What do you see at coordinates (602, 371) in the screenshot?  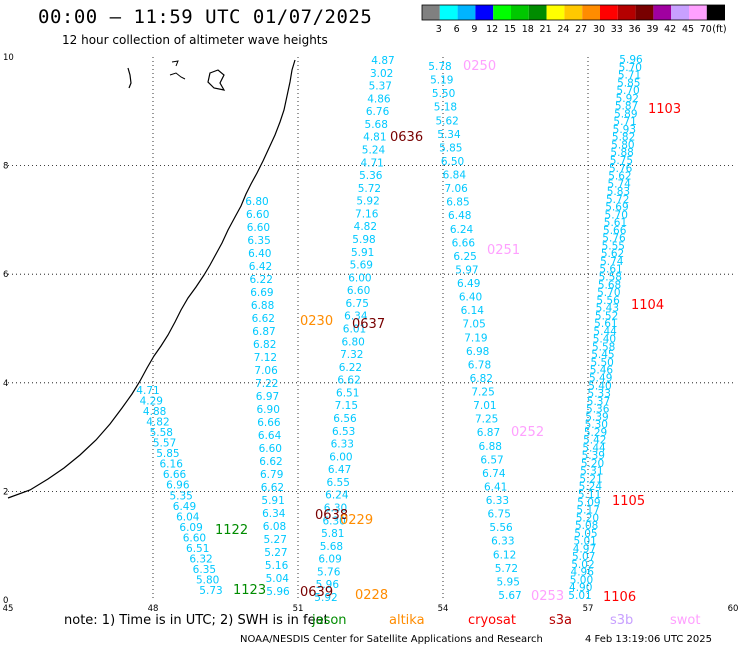 I see `wave-height-value: 5.46` at bounding box center [602, 371].